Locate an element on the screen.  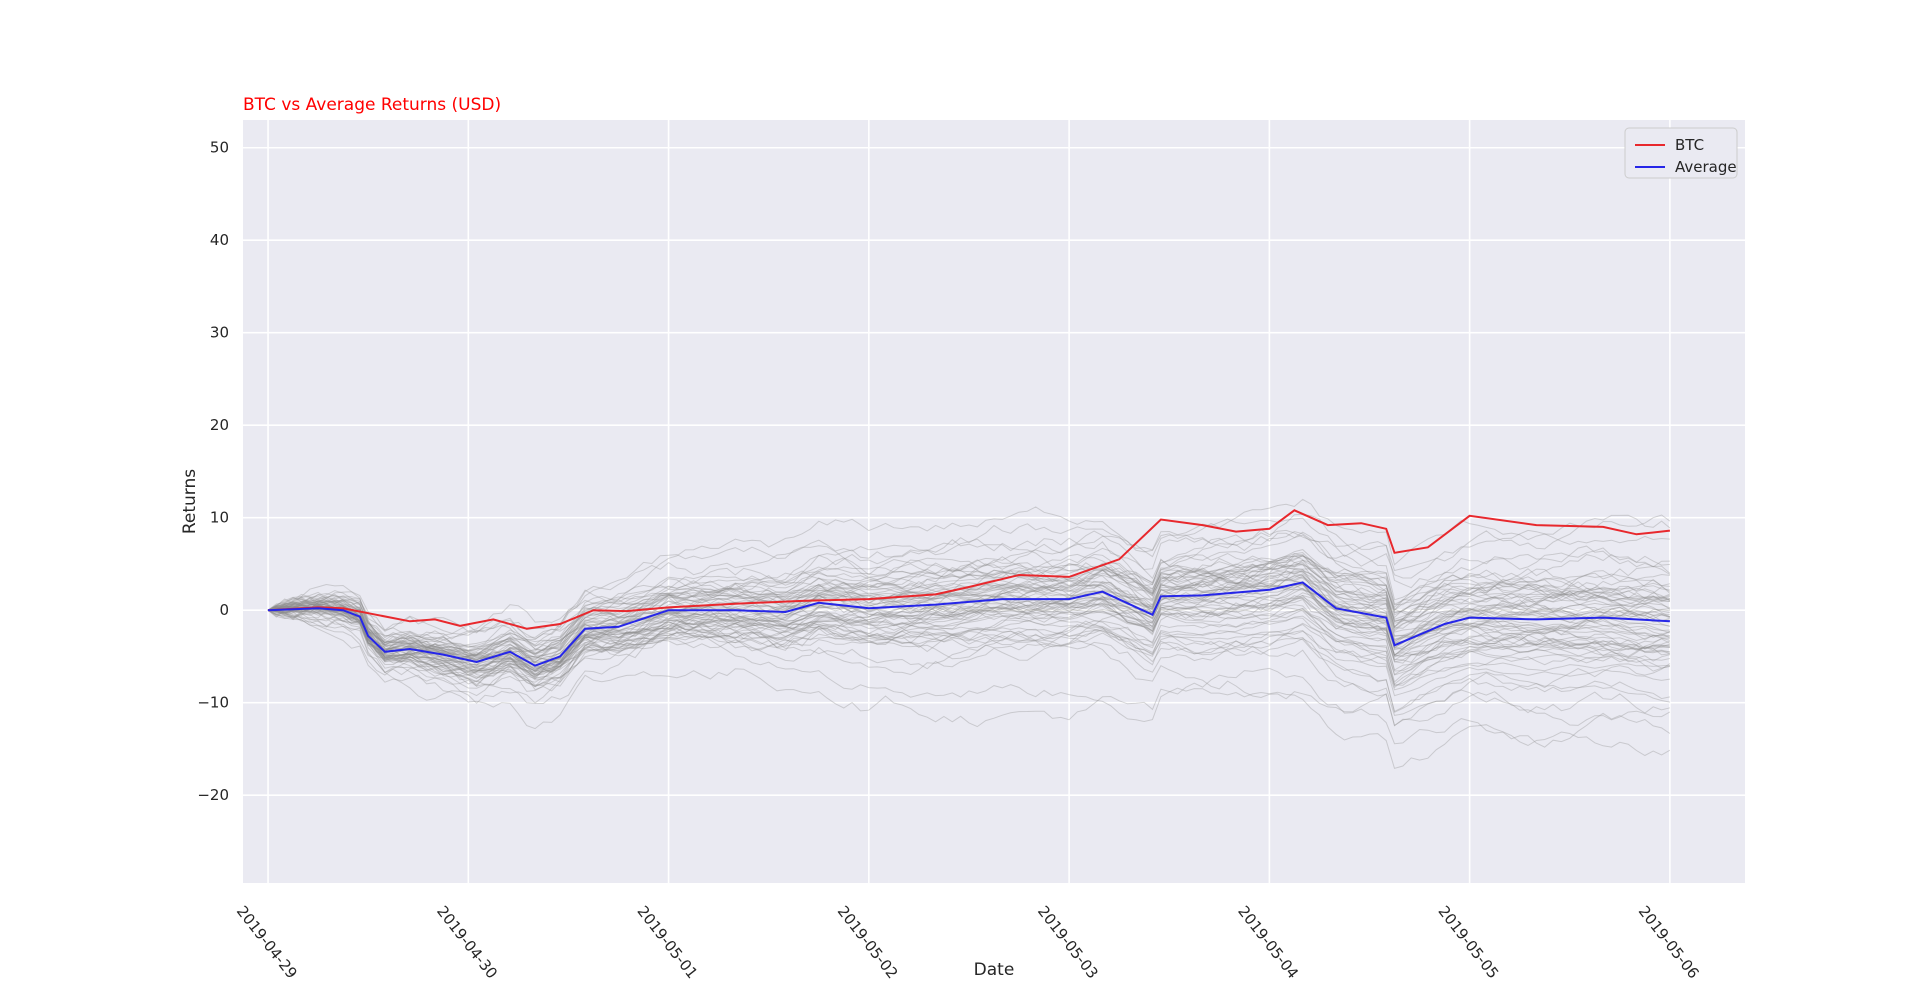
legend-label: Average is located at coordinates (1706, 167).